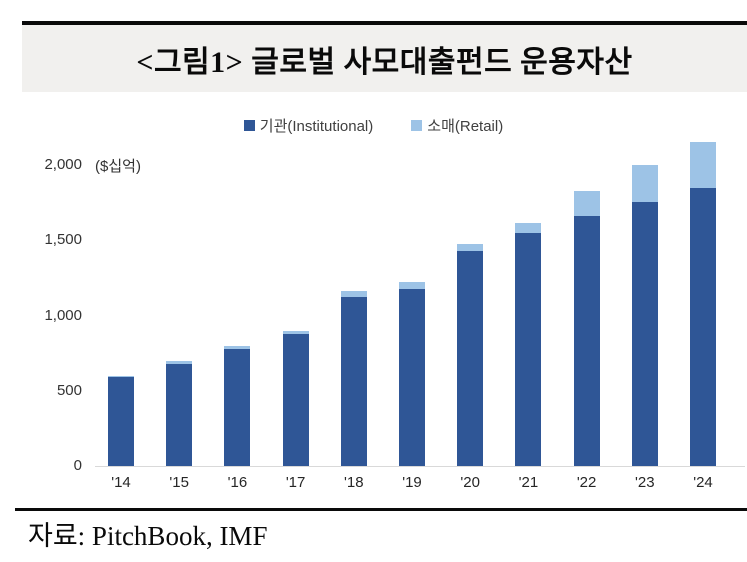 The width and height of the screenshot is (747, 562). Describe the element at coordinates (417, 125) in the screenshot. I see `legend-swatch-retail` at that location.